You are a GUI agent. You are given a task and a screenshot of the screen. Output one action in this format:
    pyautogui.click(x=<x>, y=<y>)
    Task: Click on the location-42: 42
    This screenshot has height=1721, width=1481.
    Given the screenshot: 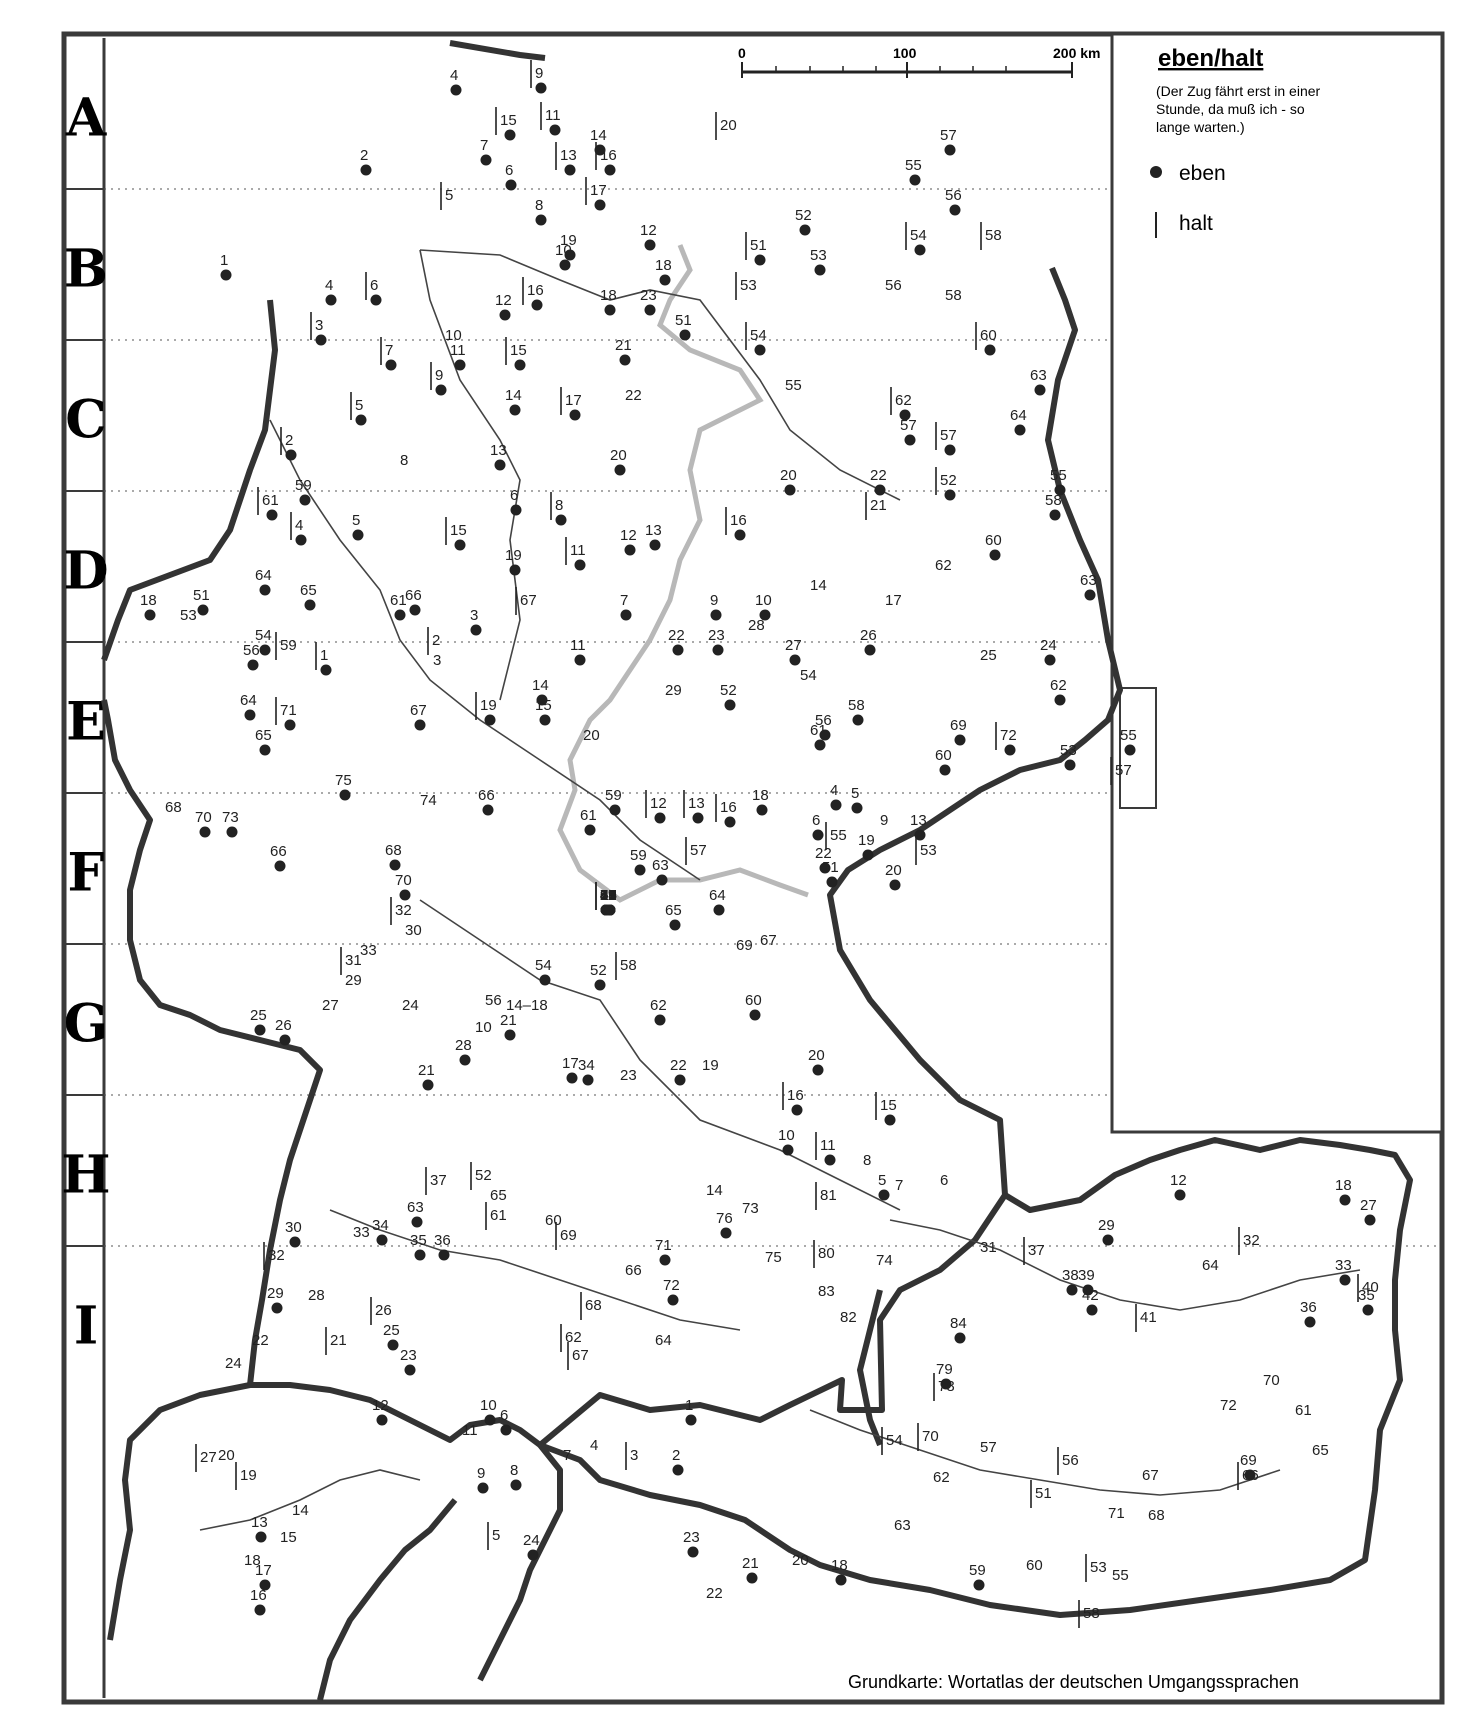 What is the action you would take?
    pyautogui.click(x=1090, y=1301)
    